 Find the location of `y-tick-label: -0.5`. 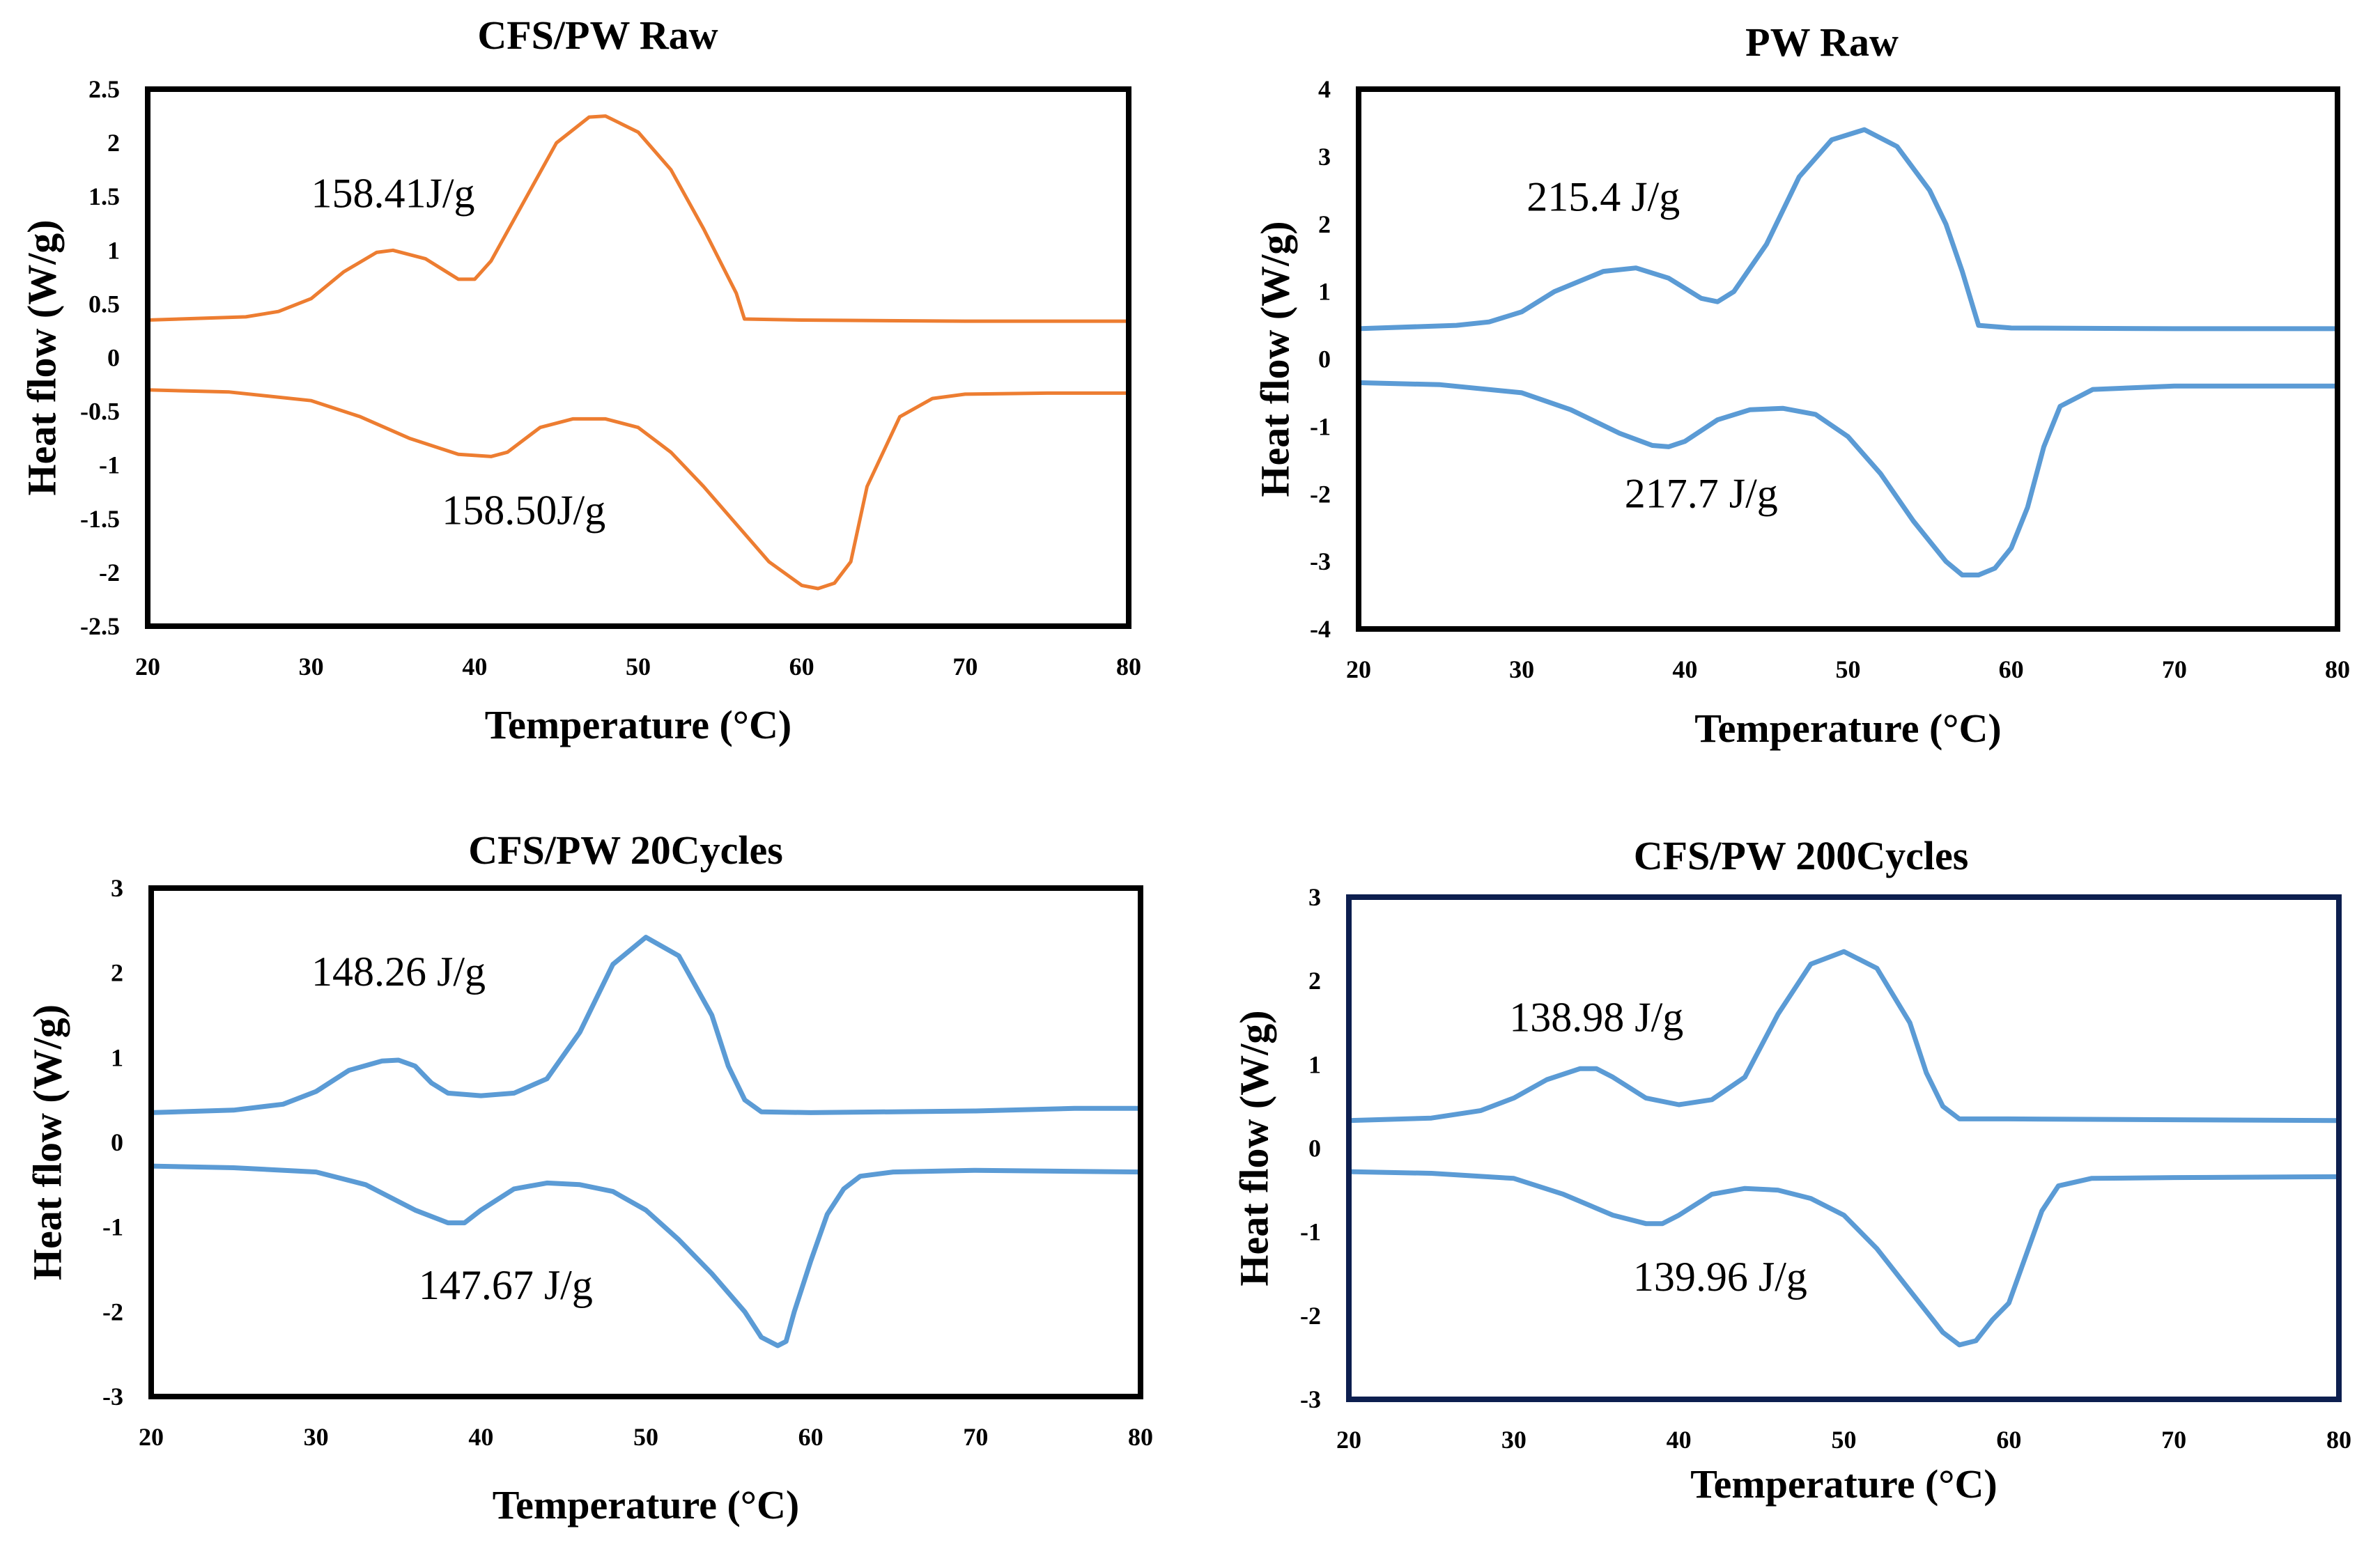

y-tick-label: -0.5 is located at coordinates (100, 412).